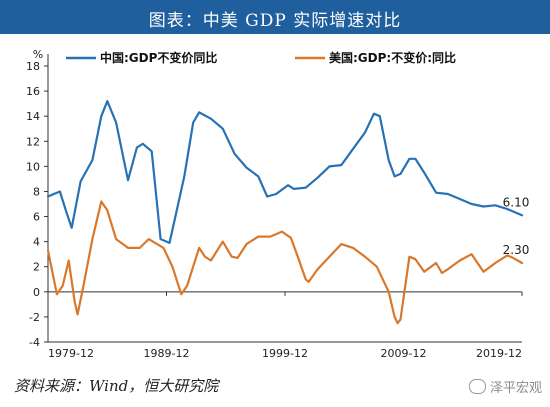 Image resolution: width=550 pixels, height=407 pixels. Describe the element at coordinates (477, 386) in the screenshot. I see `wechat-icon` at that location.